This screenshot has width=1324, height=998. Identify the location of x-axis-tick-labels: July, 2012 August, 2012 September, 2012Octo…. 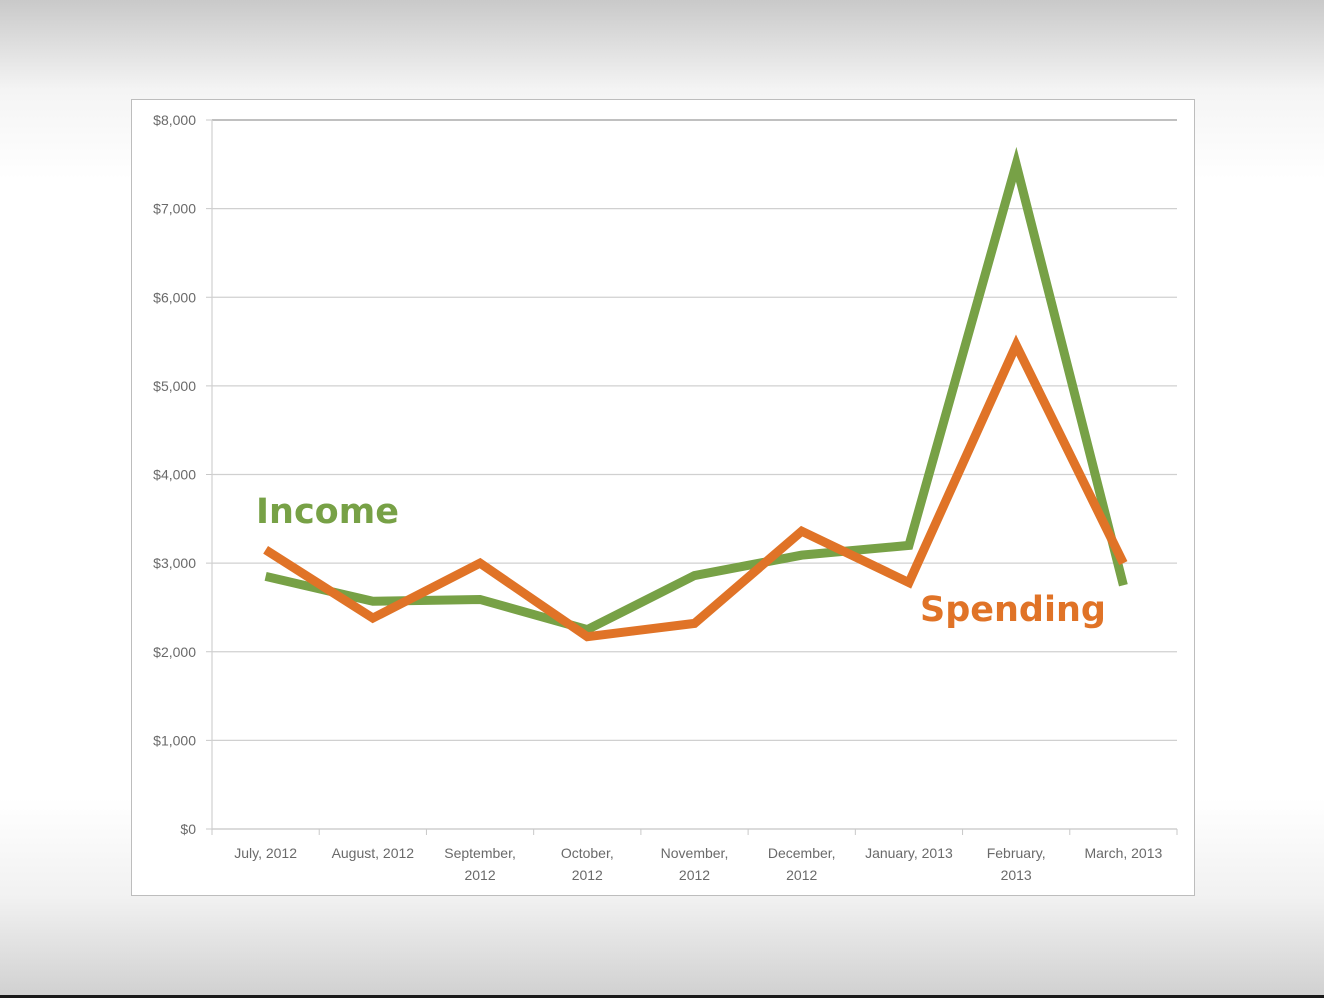
(698, 864).